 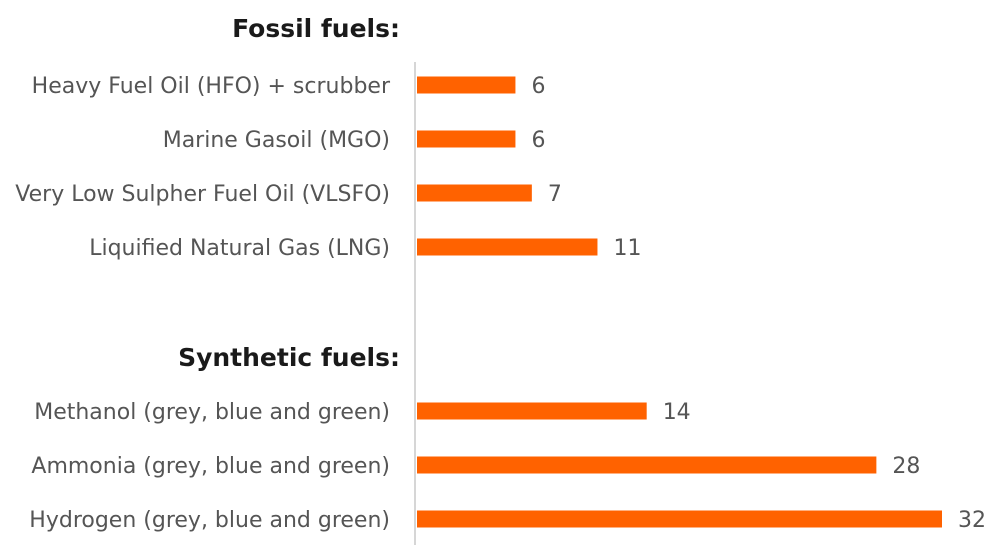 I want to click on group-header-fossil: Fossil fuels:, so click(x=316, y=28).